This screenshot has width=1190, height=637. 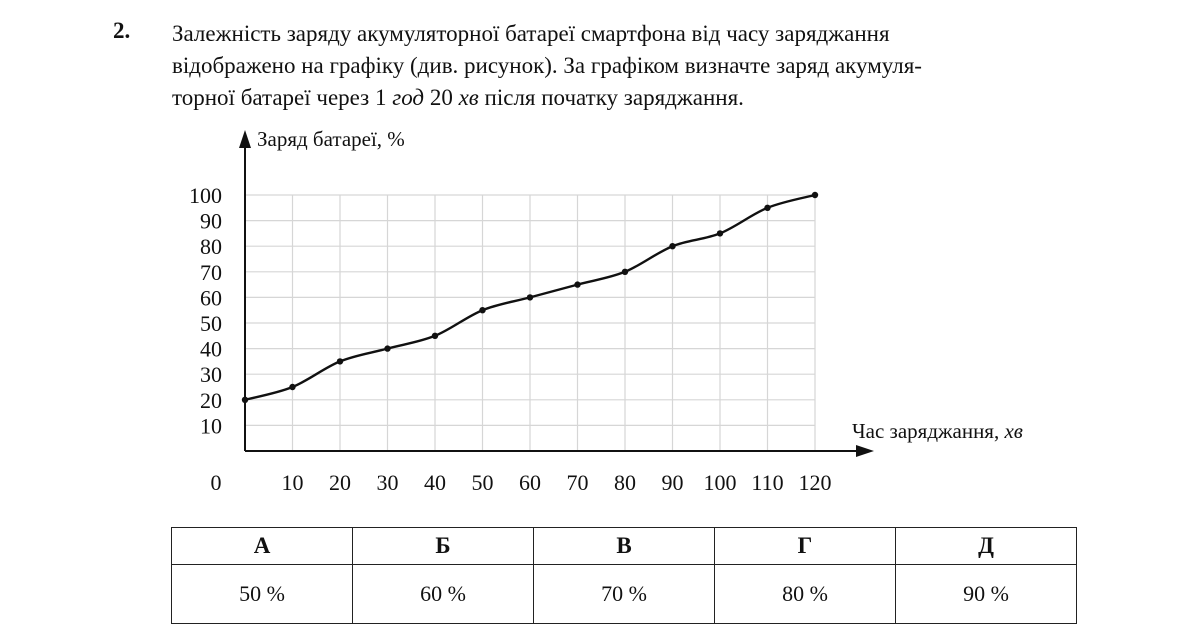 What do you see at coordinates (216, 482) in the screenshot?
I see `origin-label: 0` at bounding box center [216, 482].